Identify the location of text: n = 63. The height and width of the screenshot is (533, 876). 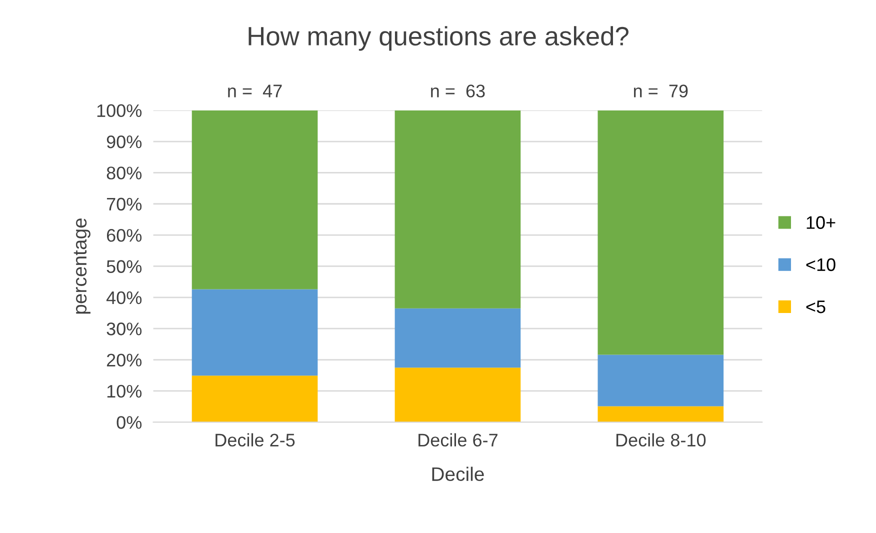
(458, 91).